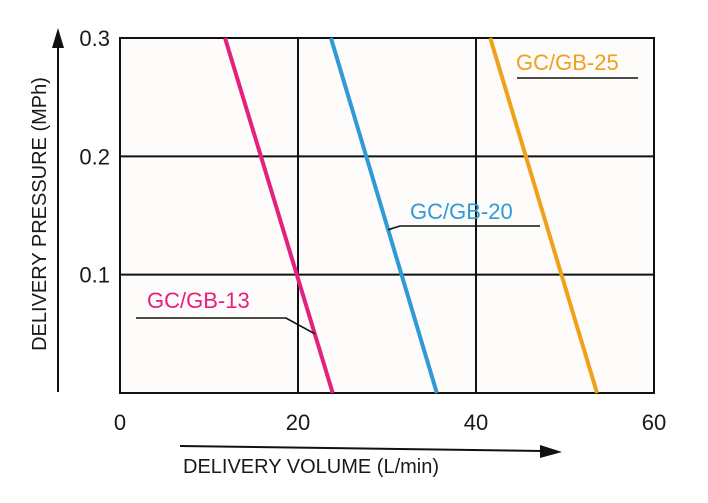  I want to click on y-tick-label-0: 0.1, so click(94, 275).